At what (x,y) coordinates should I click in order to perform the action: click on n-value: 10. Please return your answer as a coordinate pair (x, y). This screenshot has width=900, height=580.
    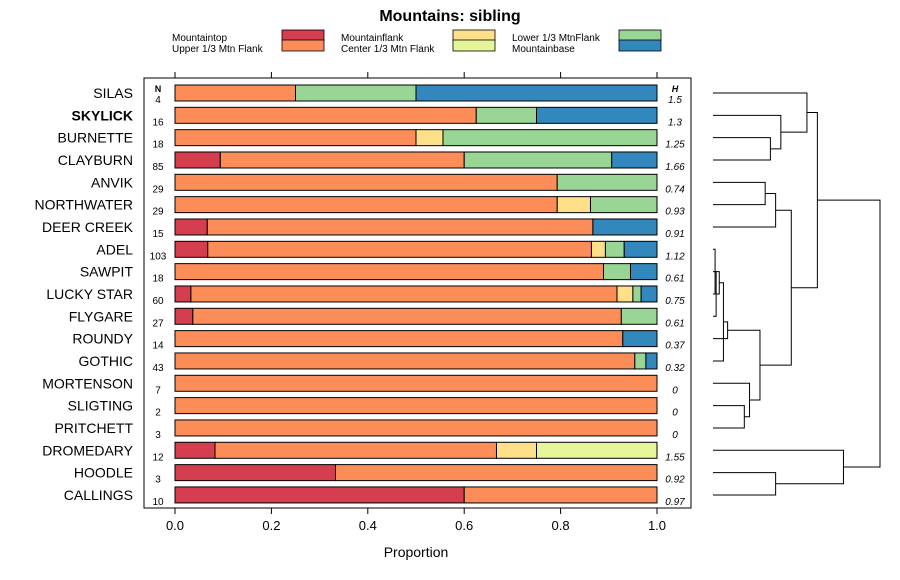
    Looking at the image, I should click on (158, 502).